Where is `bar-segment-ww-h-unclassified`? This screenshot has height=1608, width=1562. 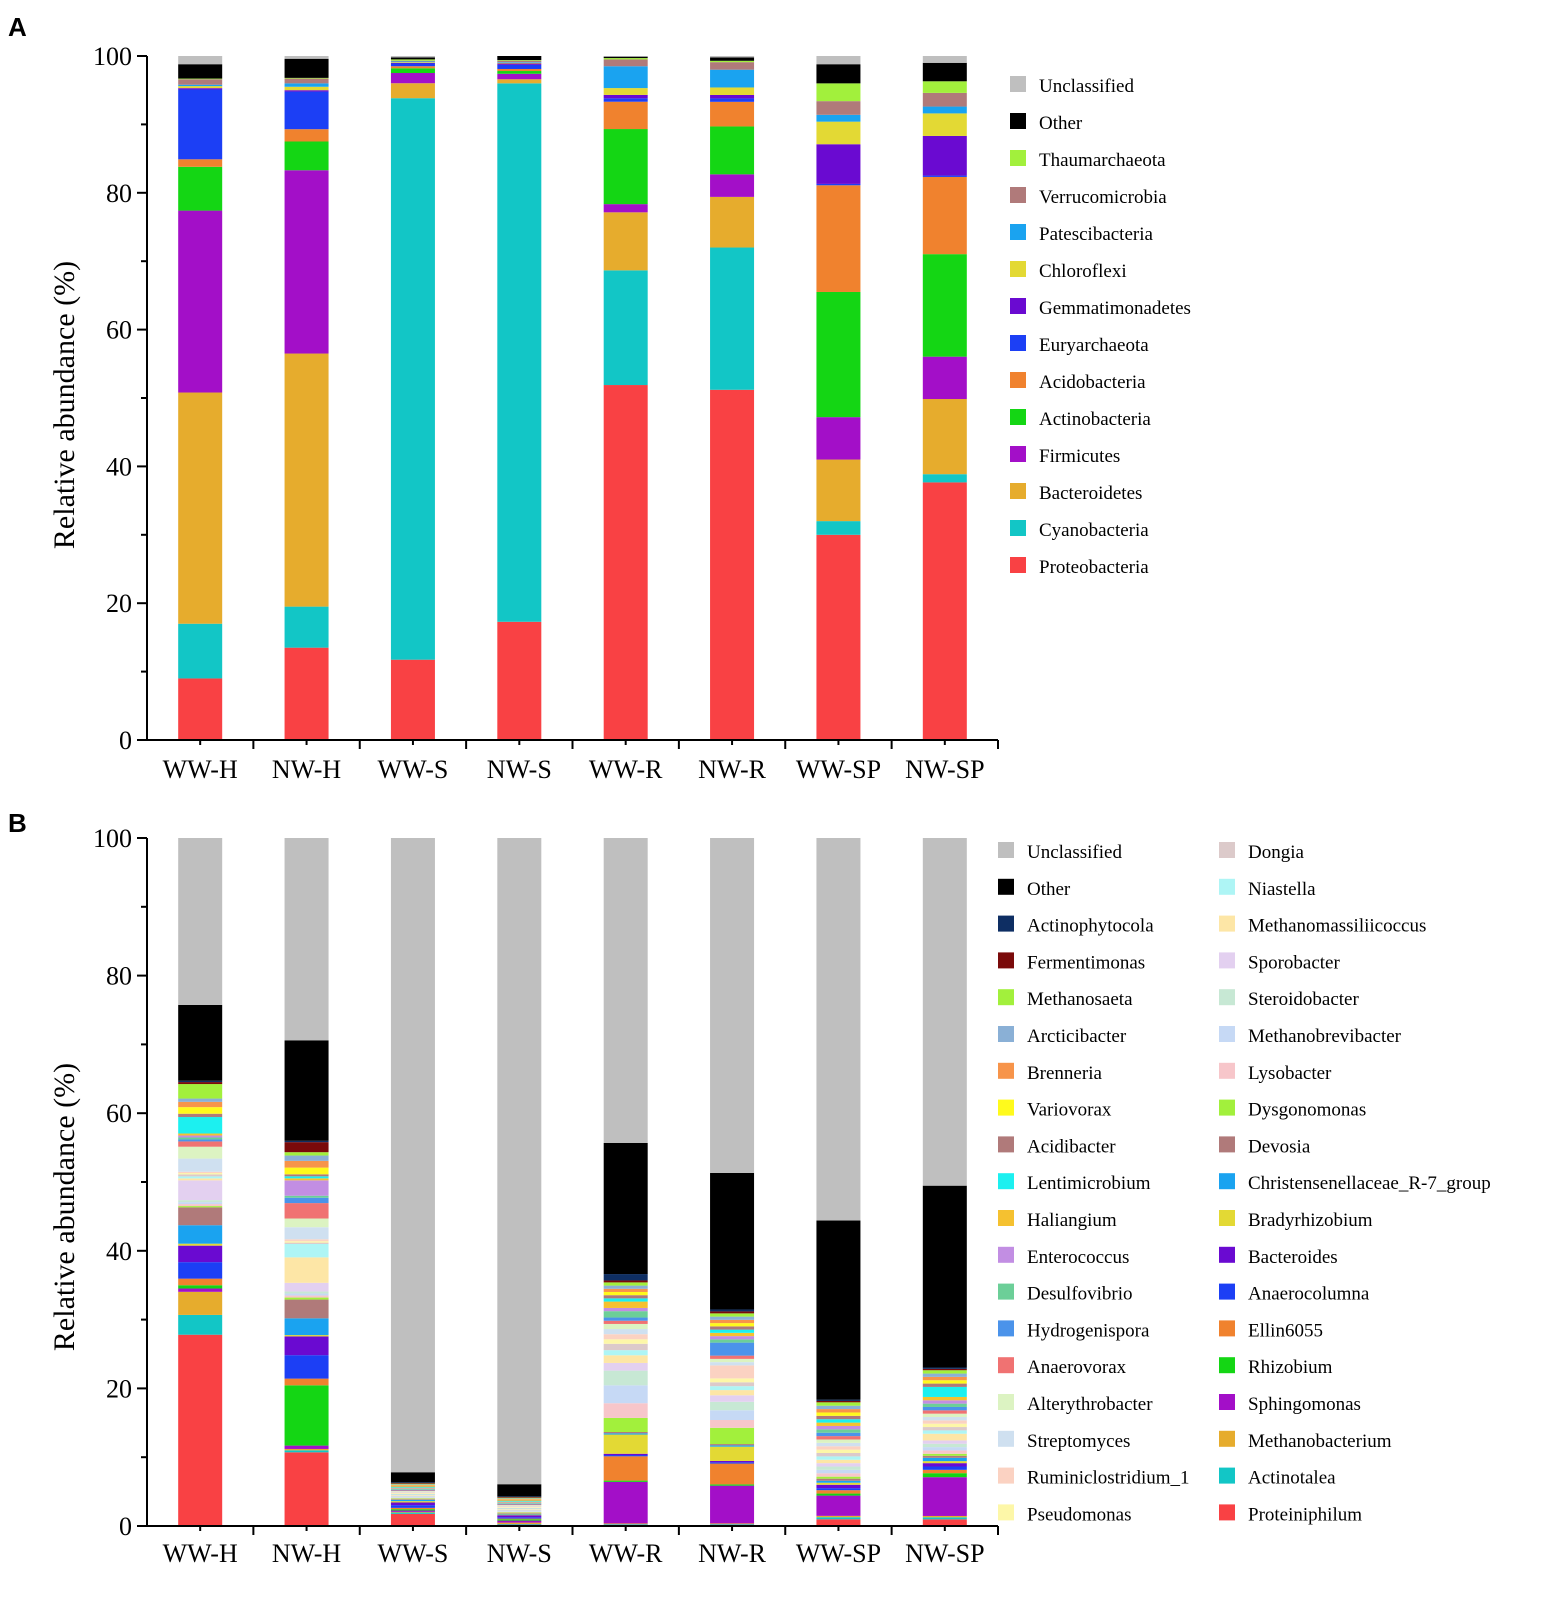 bar-segment-ww-h-unclassified is located at coordinates (200, 60).